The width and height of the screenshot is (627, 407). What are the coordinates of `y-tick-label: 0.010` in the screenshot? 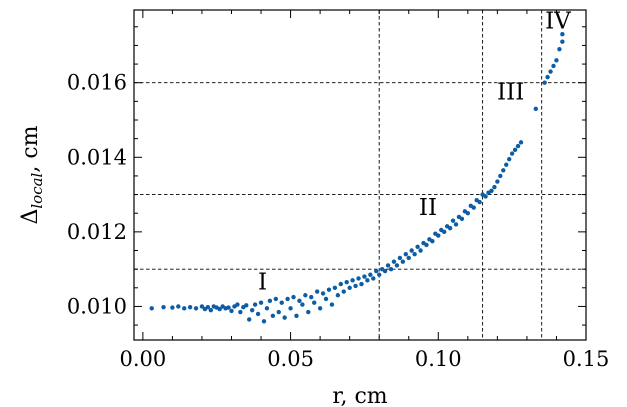 It's located at (97, 306).